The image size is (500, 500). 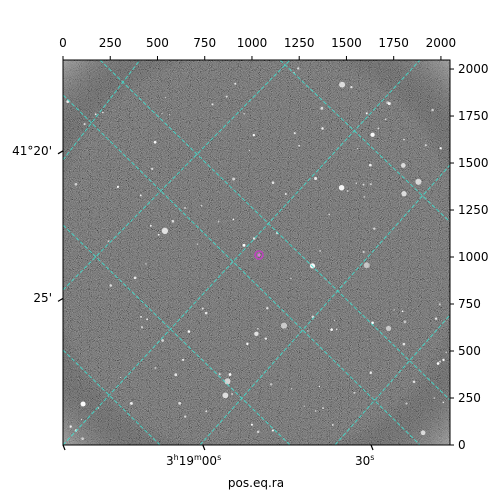 I want to click on y-tick-label-0: 0, so click(x=462, y=445).